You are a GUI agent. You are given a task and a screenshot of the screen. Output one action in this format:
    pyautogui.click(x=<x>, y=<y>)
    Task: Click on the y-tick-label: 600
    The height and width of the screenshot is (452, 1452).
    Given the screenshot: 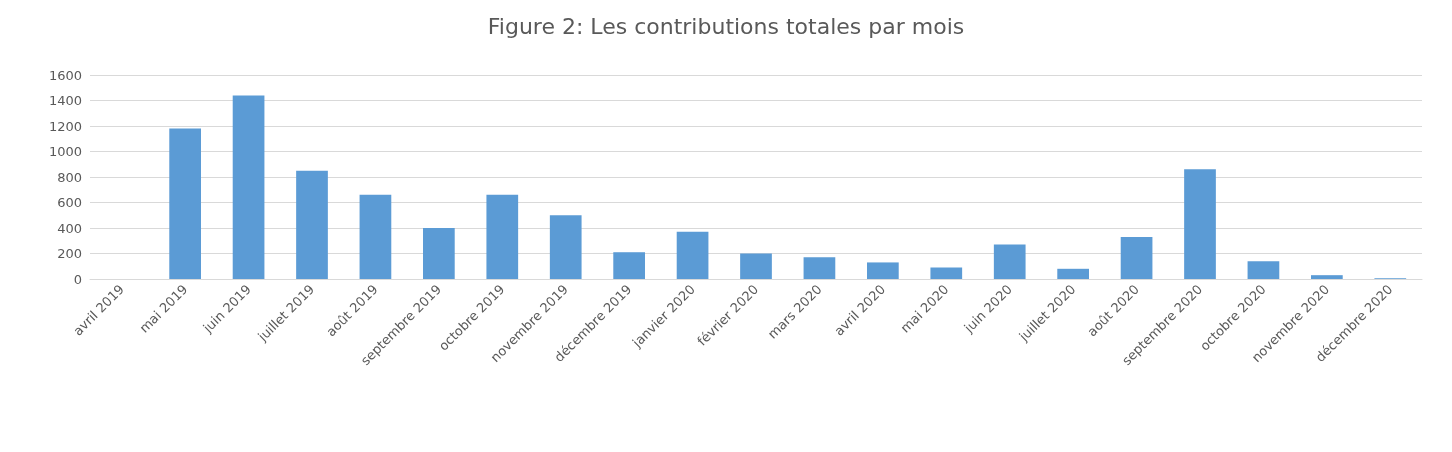 What is the action you would take?
    pyautogui.click(x=69, y=202)
    